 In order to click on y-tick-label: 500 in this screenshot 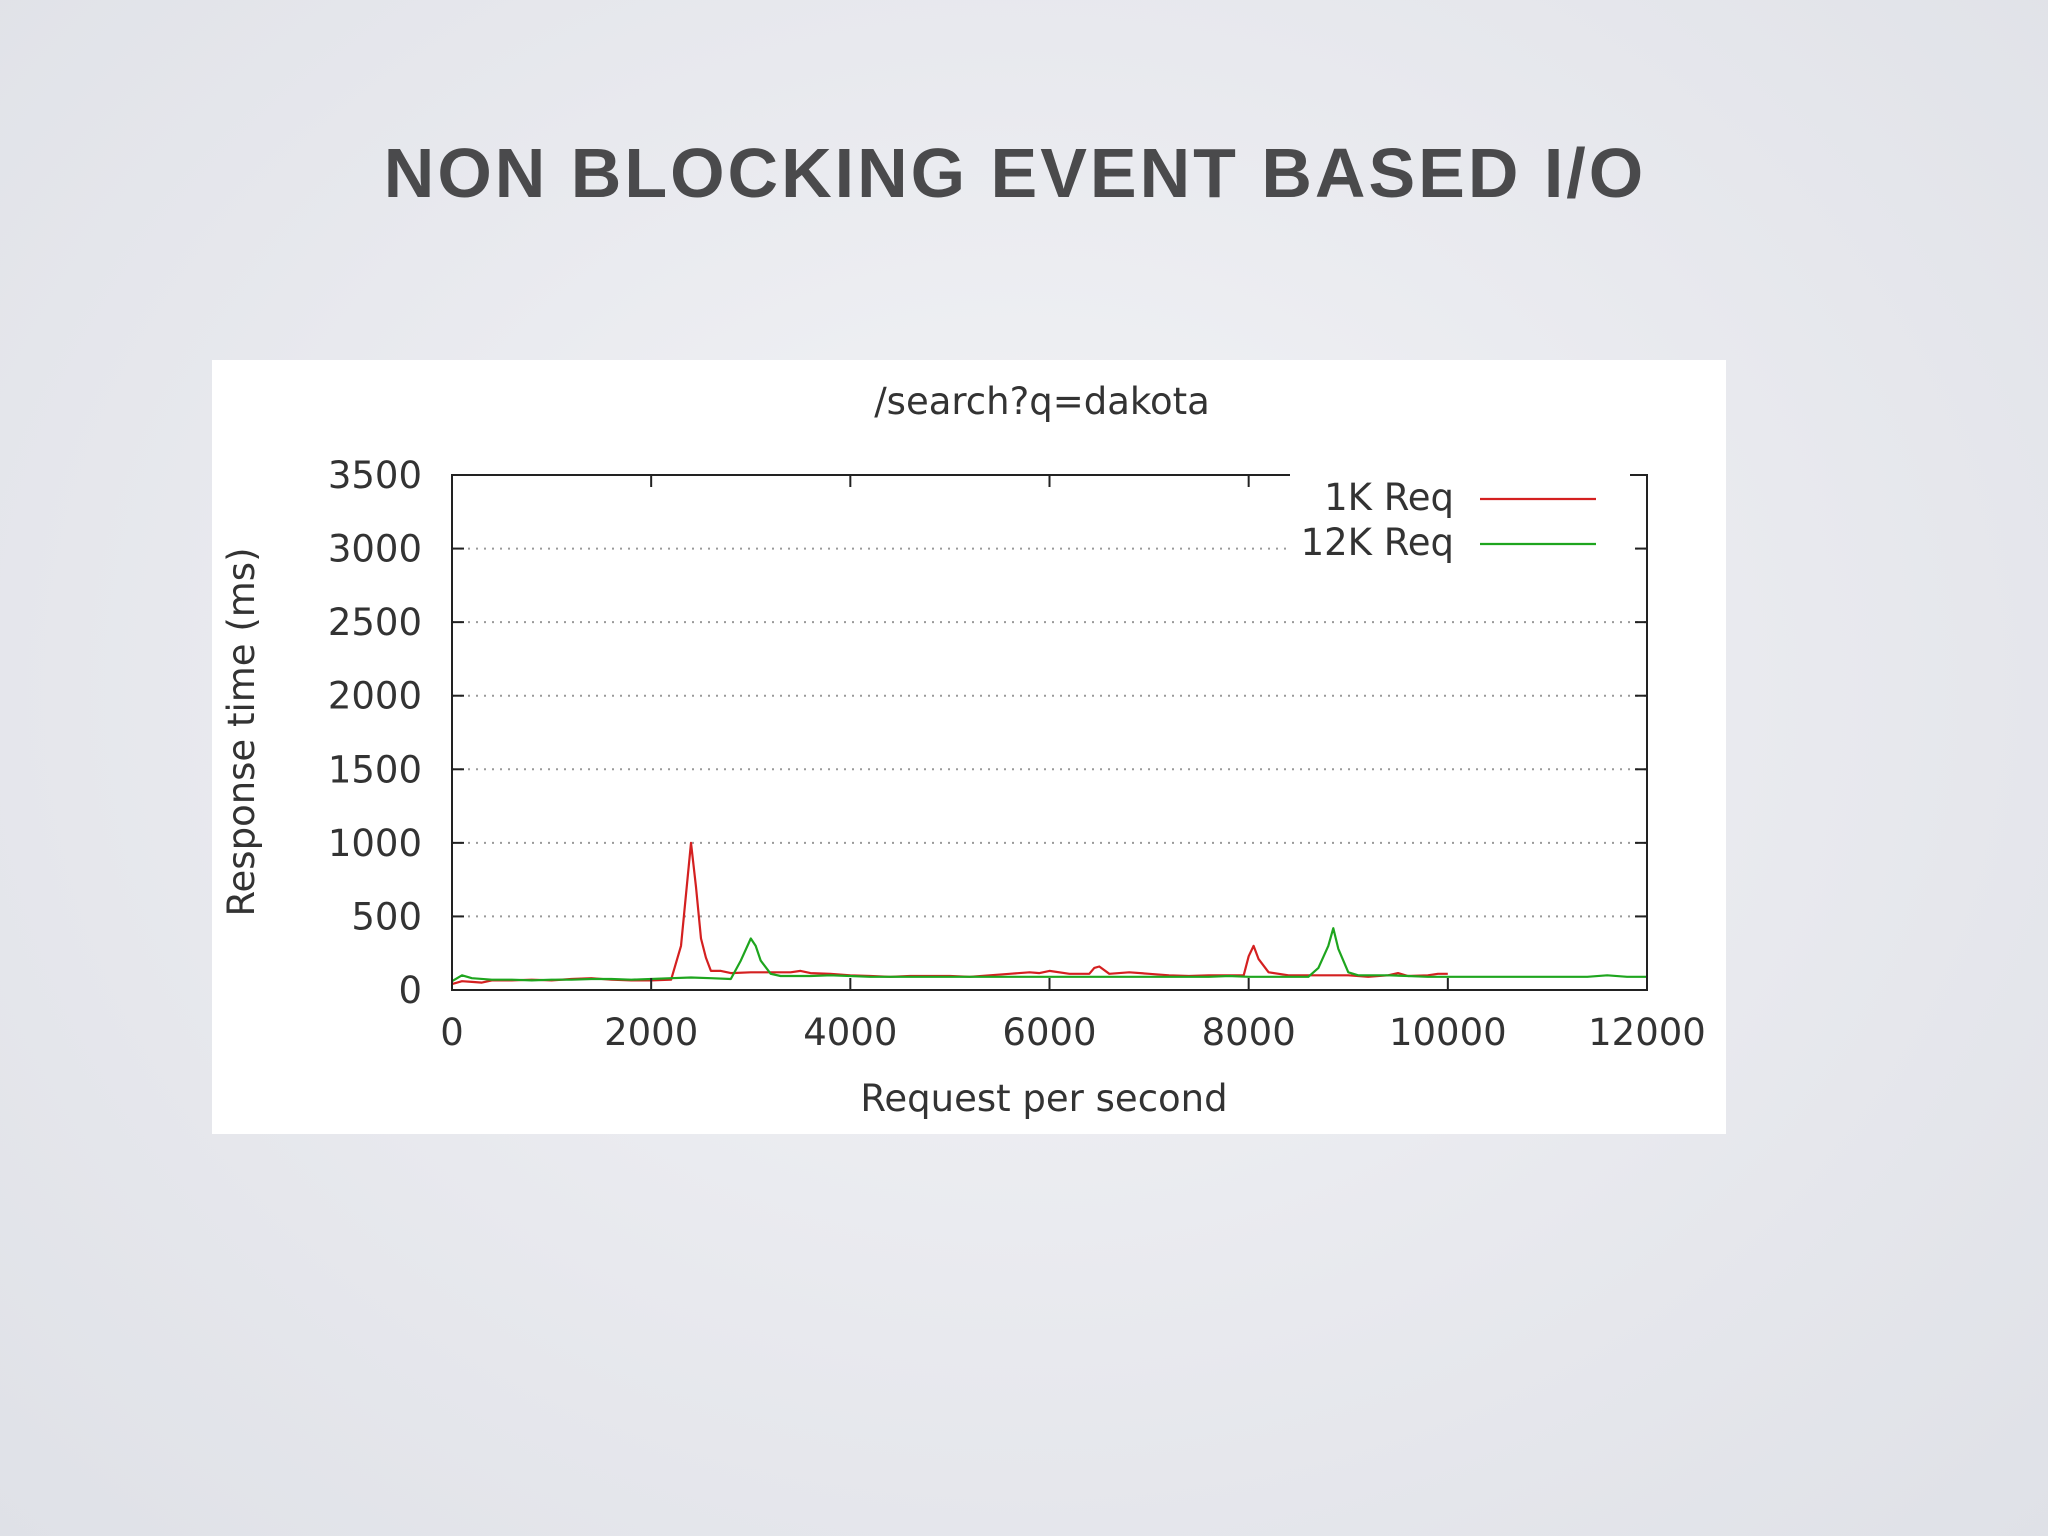, I will do `click(386, 916)`.